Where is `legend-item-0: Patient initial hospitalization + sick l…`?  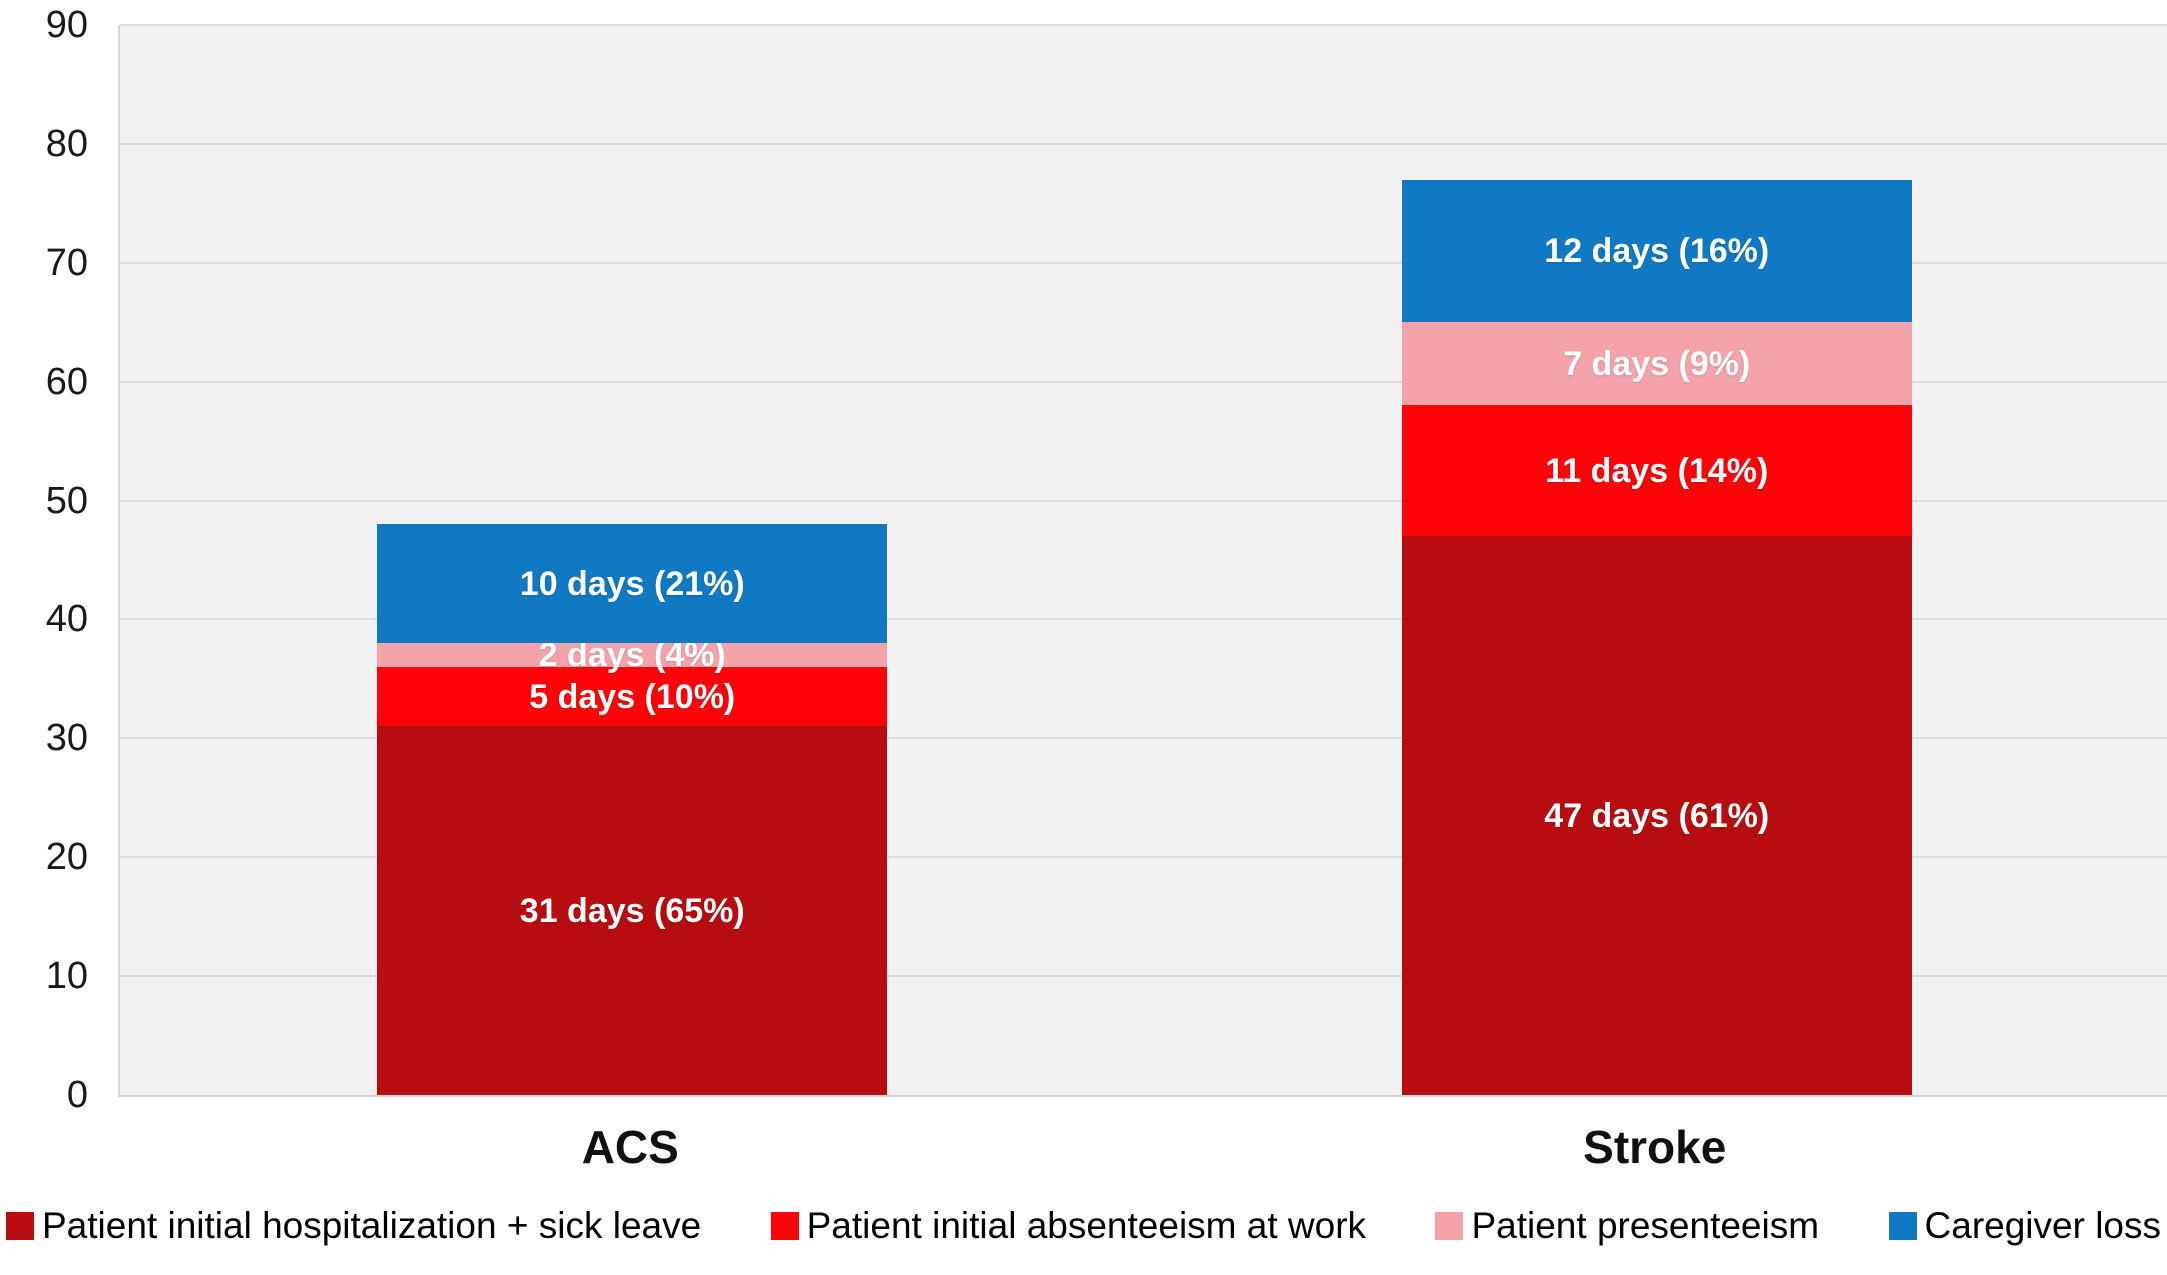
legend-item-0: Patient initial hospitalization + sick l… is located at coordinates (353, 1226).